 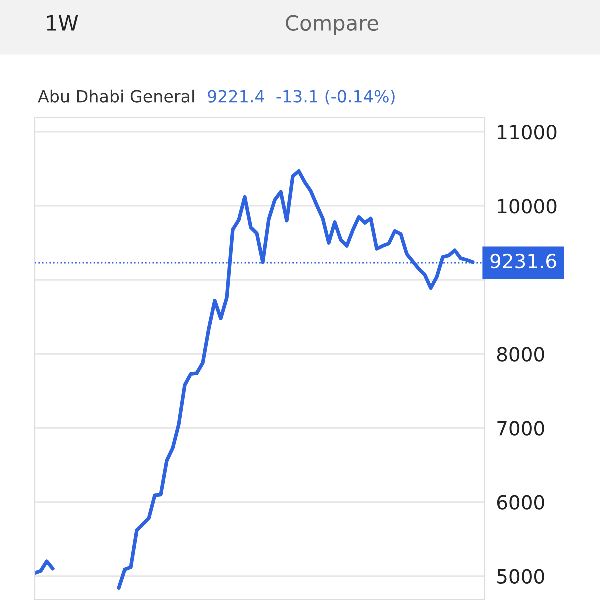 I want to click on y-tick-label: 11000, so click(x=527, y=132).